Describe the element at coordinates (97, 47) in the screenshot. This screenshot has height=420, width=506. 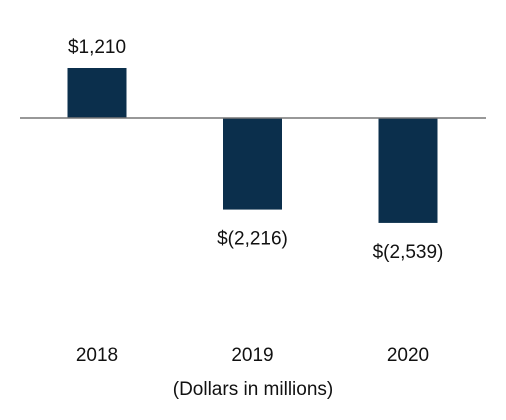
I see `value-label: $1,210` at that location.